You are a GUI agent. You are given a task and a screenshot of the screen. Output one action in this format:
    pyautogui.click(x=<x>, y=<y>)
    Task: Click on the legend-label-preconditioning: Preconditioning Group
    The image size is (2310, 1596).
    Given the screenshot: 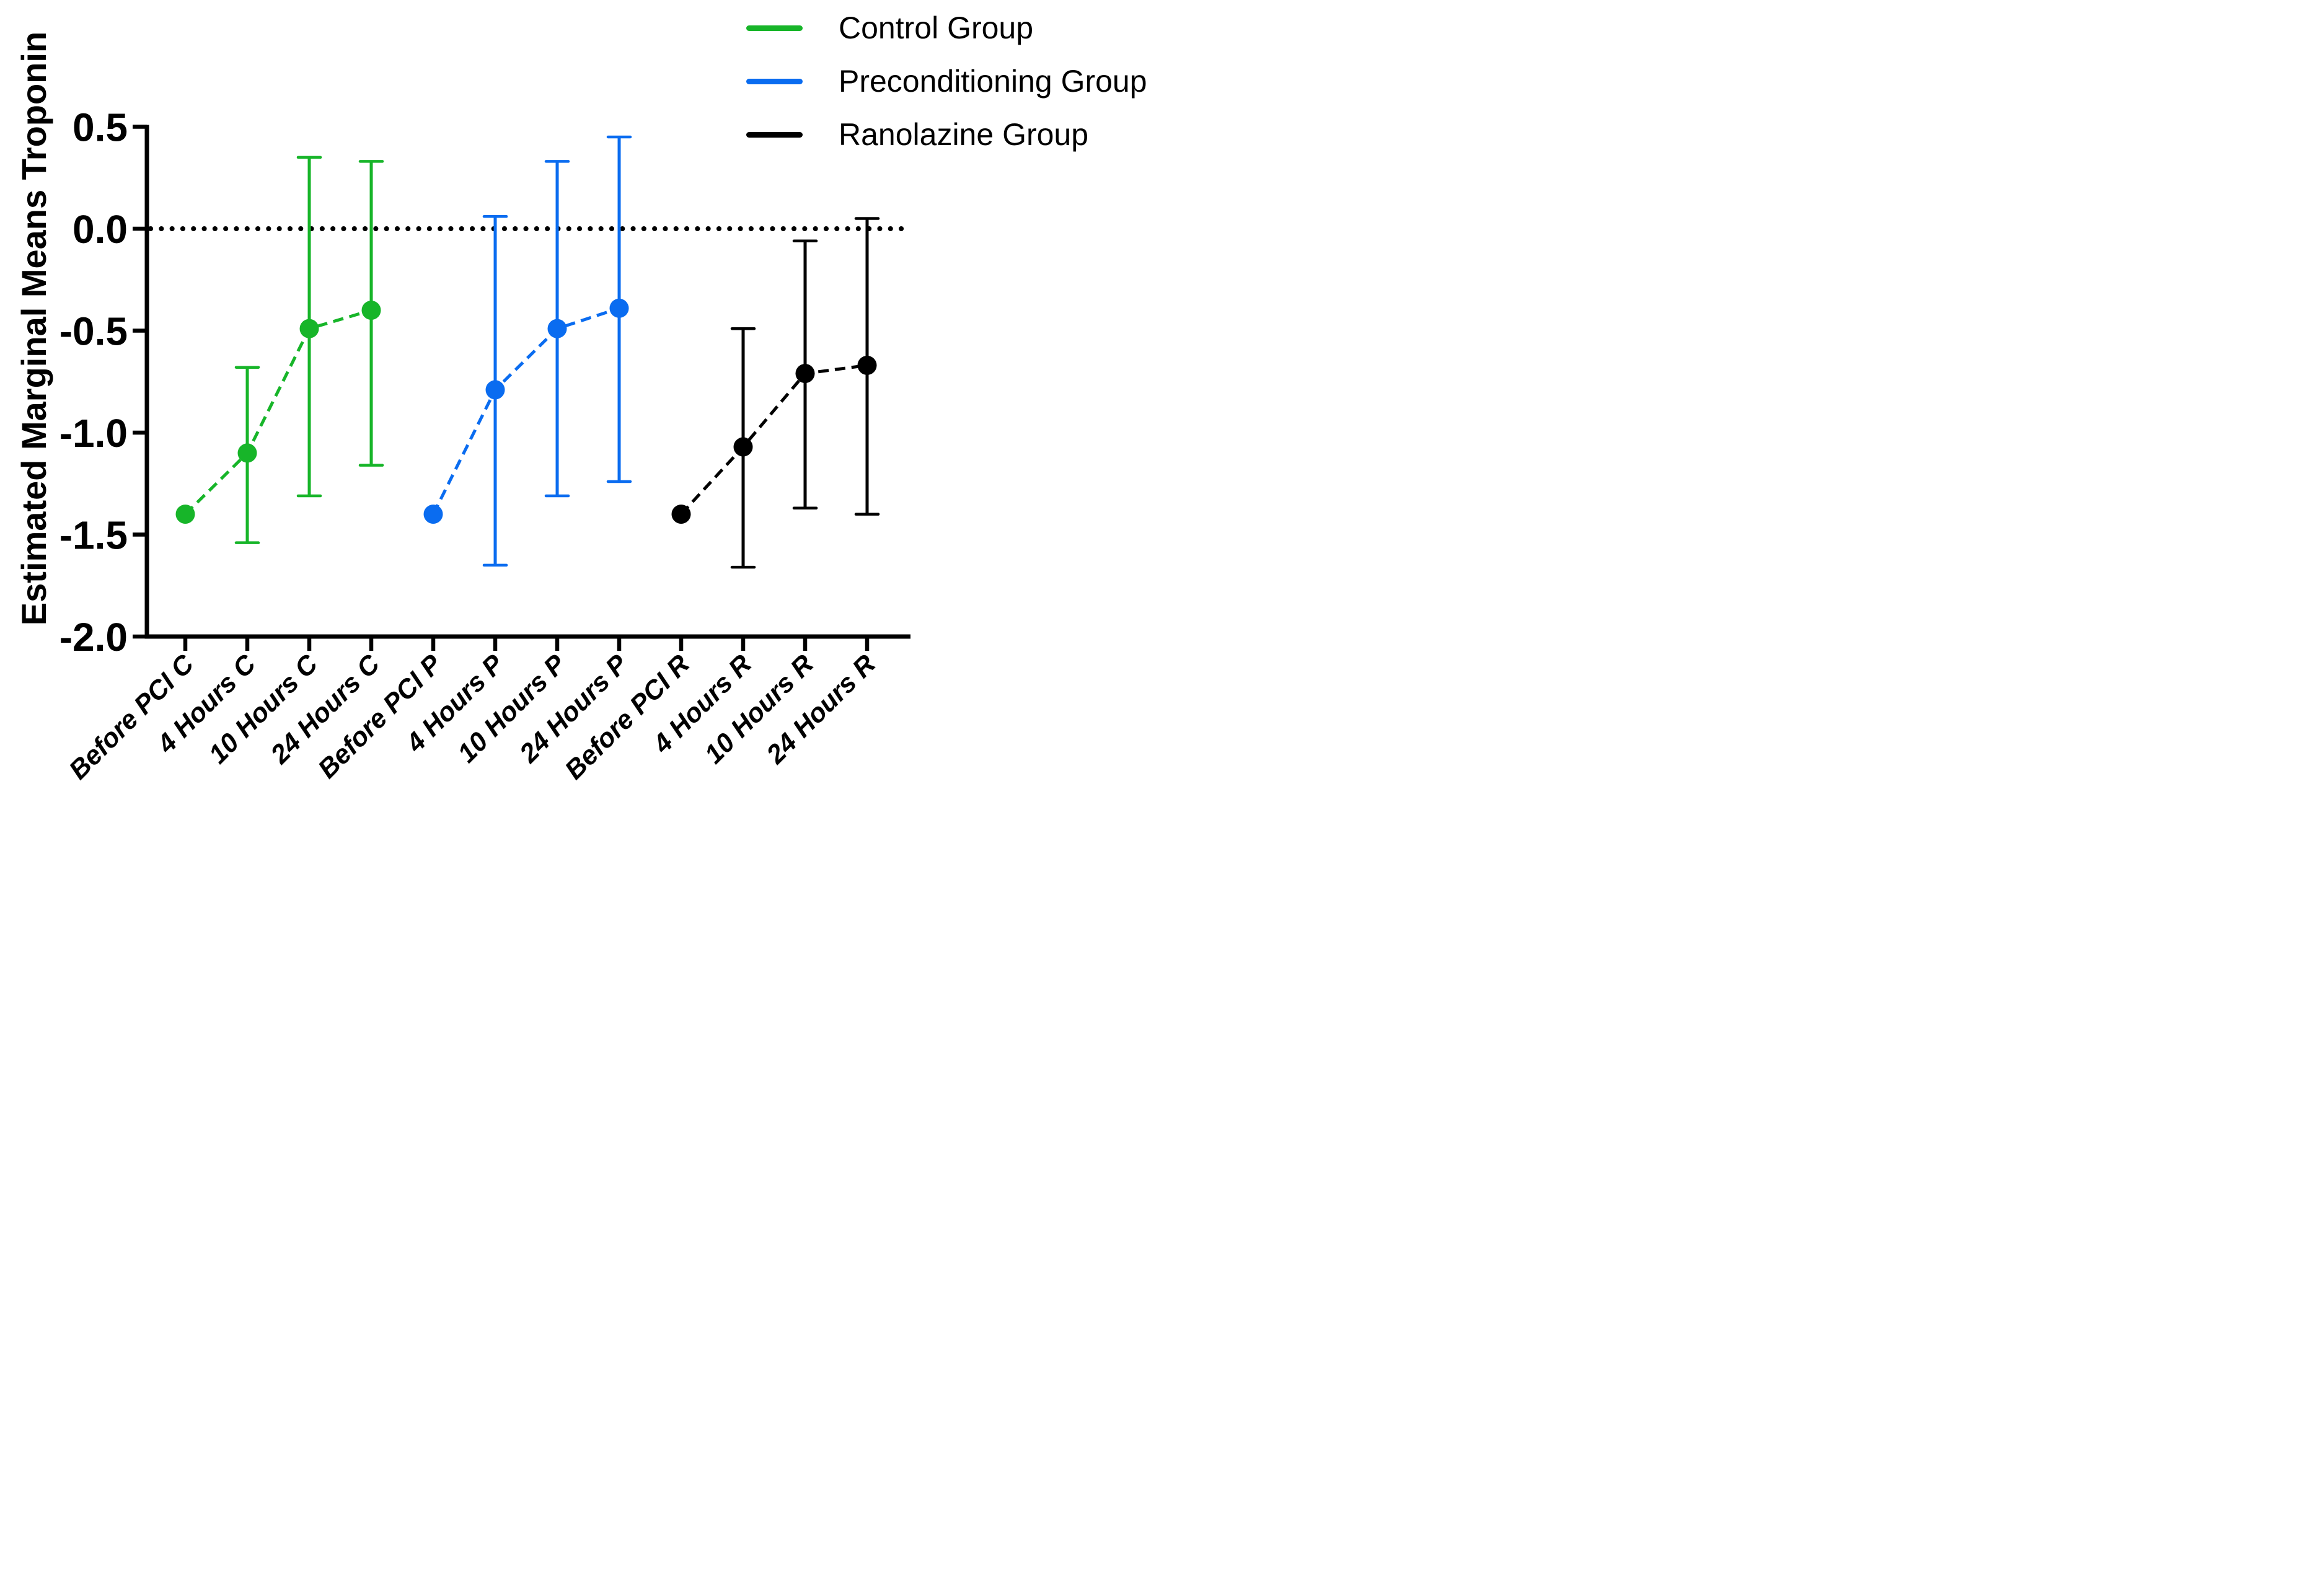 What is the action you would take?
    pyautogui.click(x=993, y=81)
    